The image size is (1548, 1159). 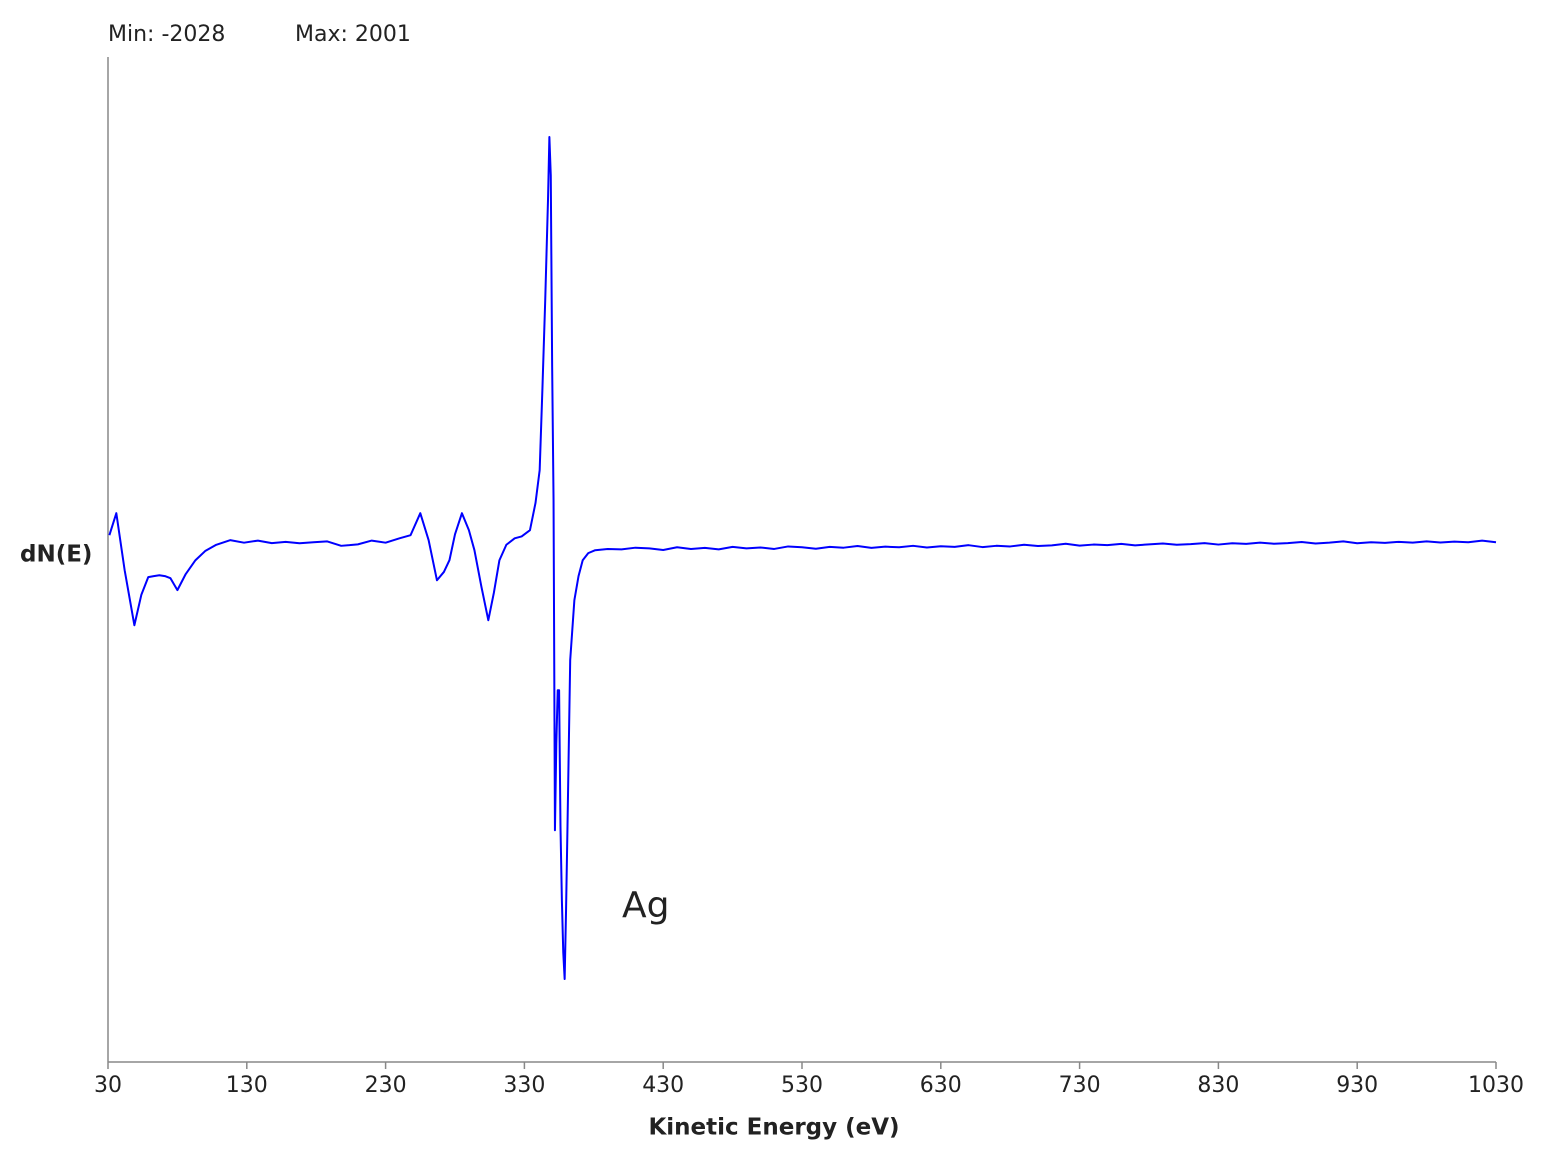 What do you see at coordinates (353, 34) in the screenshot?
I see `max-label: Max: 2001` at bounding box center [353, 34].